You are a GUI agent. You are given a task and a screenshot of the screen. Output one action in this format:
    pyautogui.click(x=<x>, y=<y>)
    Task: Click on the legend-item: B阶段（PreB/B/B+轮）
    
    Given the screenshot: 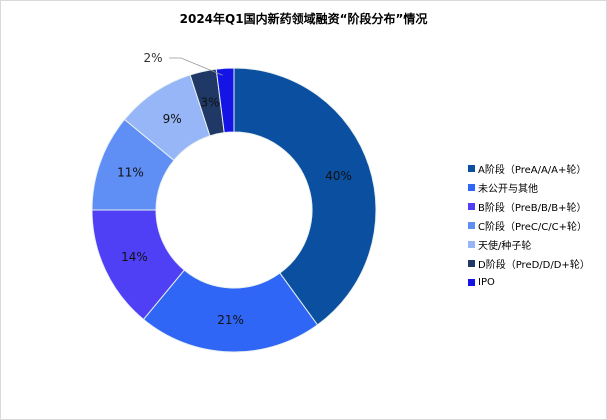 What is the action you would take?
    pyautogui.click(x=529, y=206)
    